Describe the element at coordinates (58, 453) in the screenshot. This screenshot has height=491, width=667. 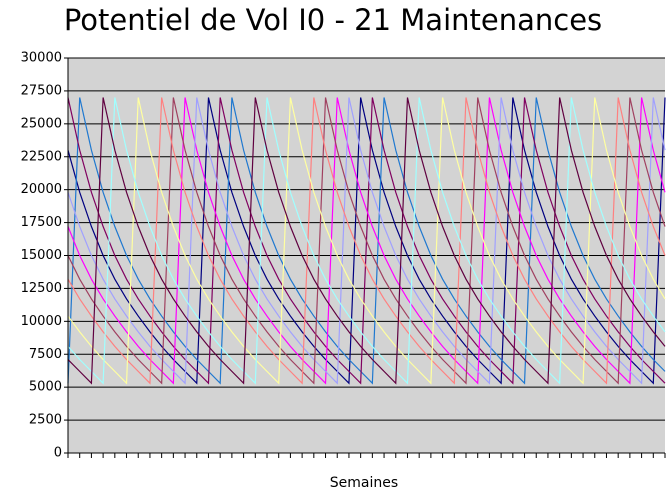
I see `y-tick-label: 0` at that location.